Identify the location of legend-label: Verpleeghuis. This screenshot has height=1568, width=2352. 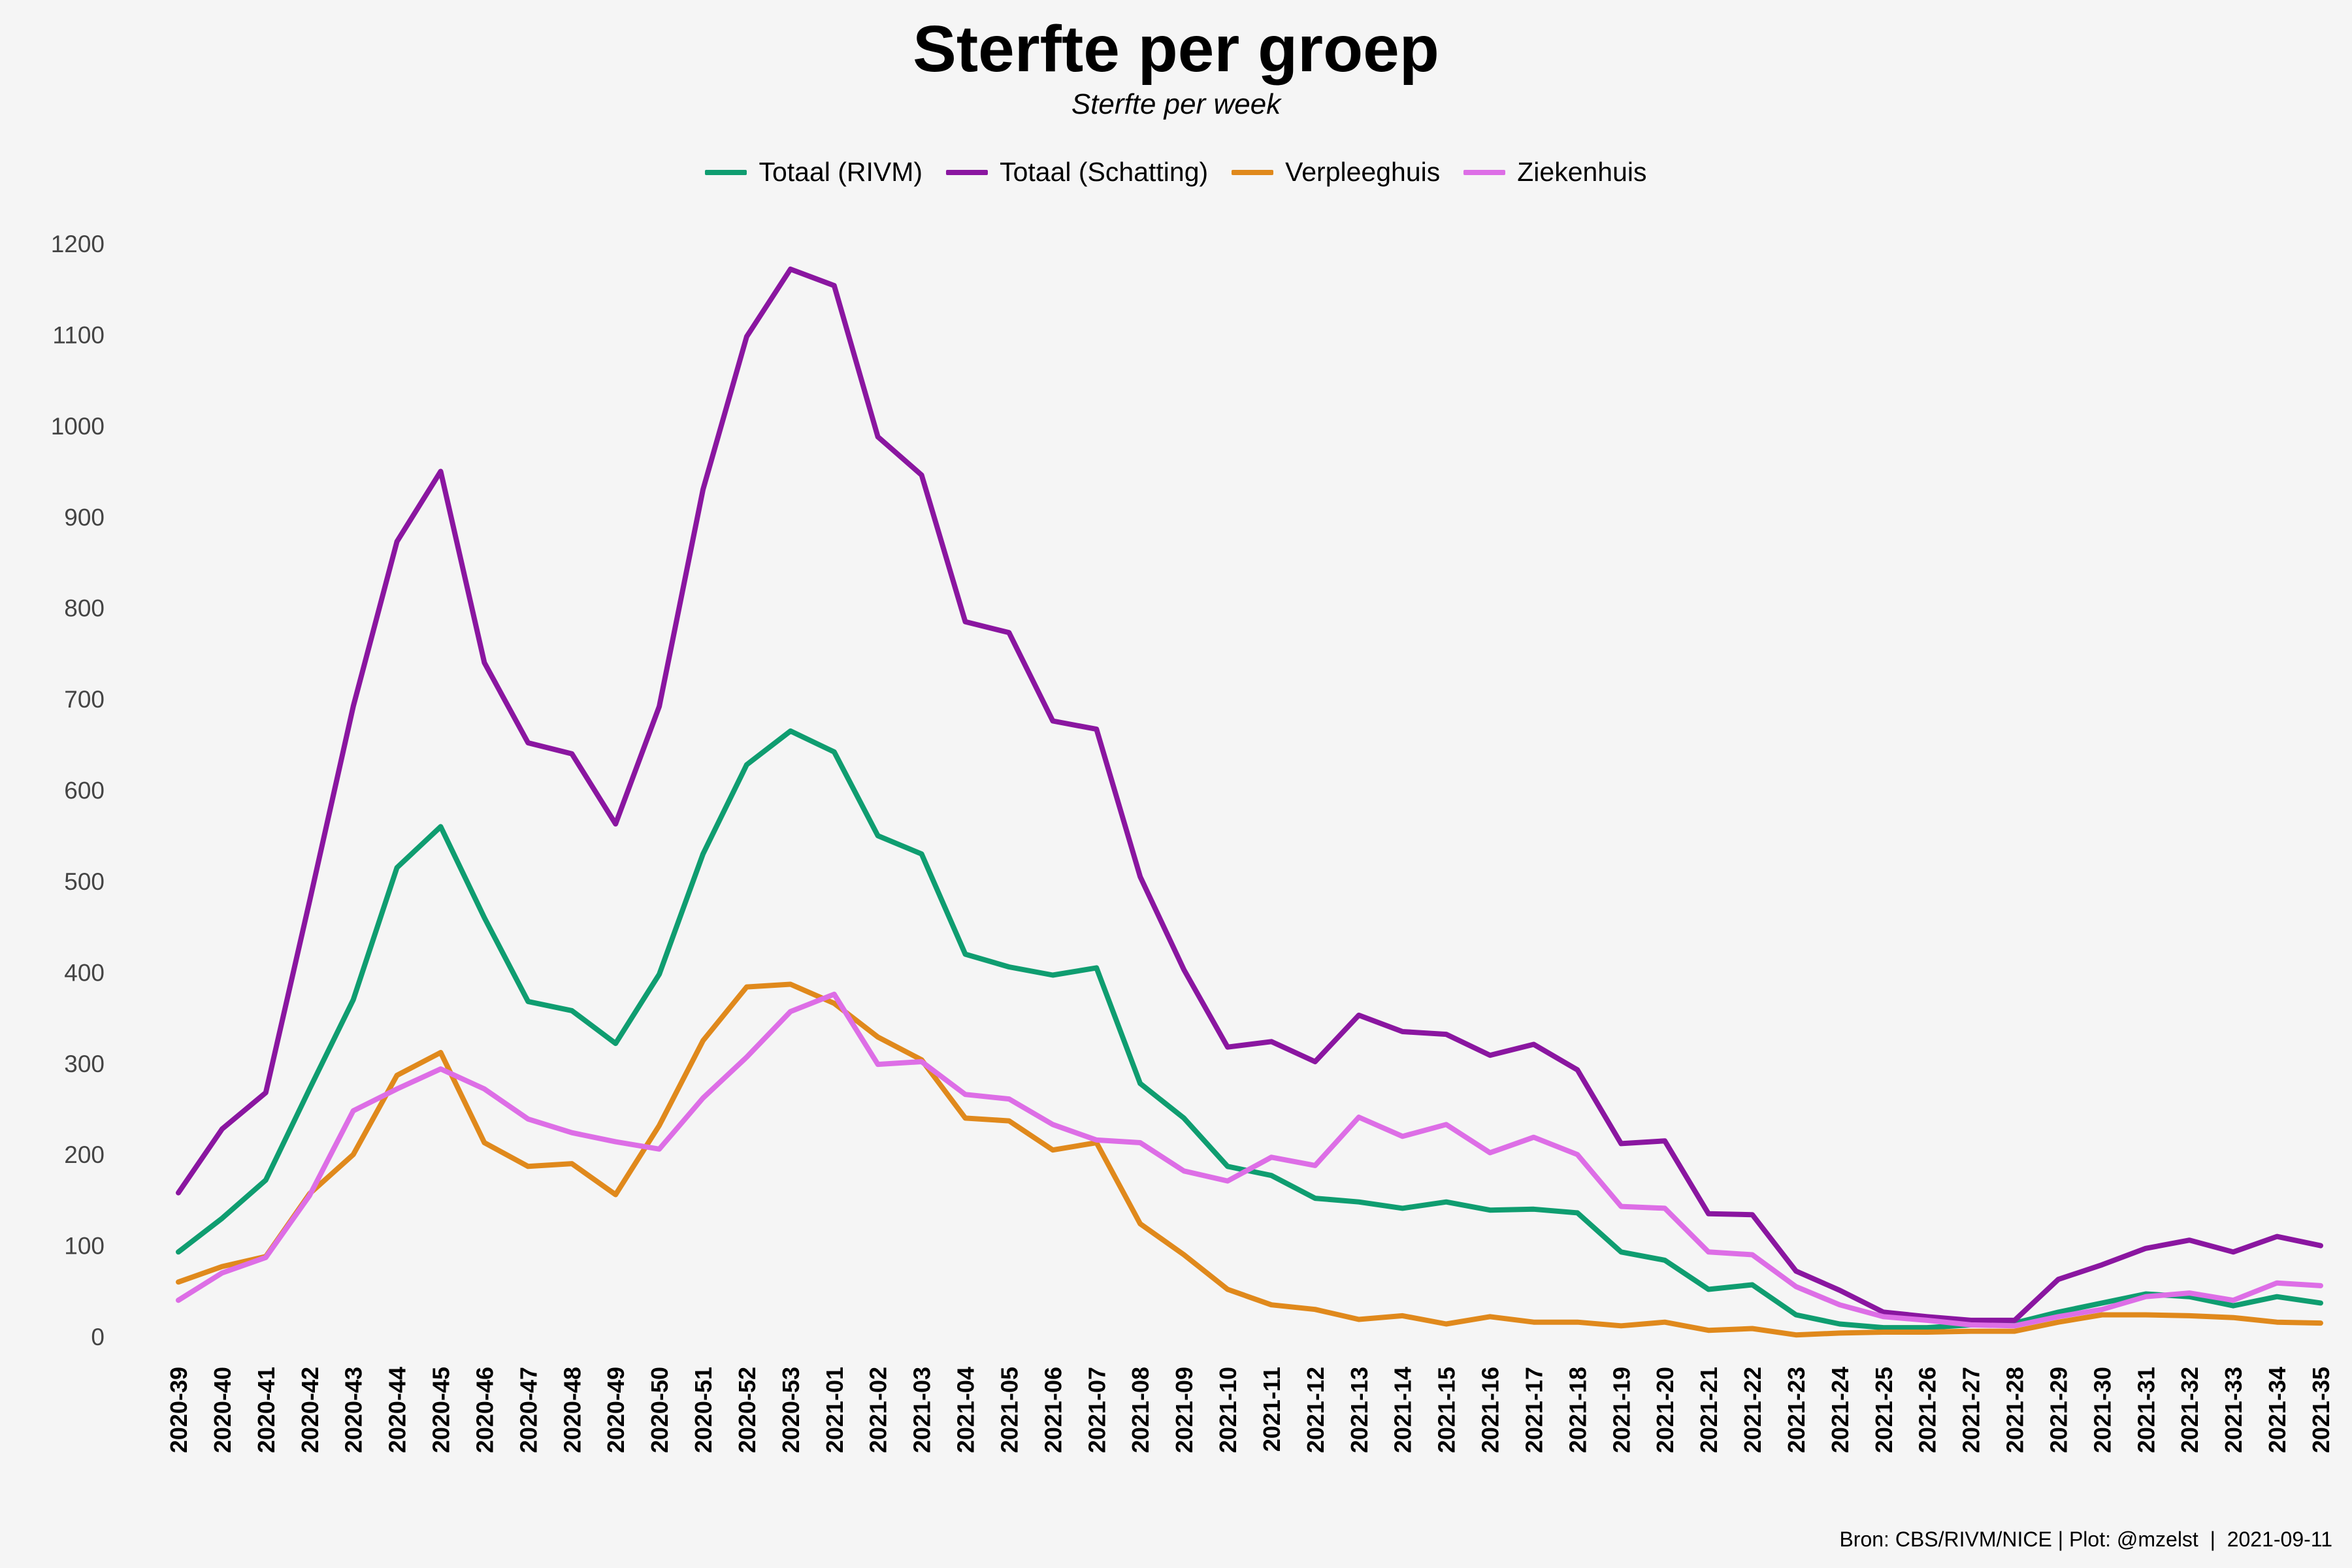
(1363, 172).